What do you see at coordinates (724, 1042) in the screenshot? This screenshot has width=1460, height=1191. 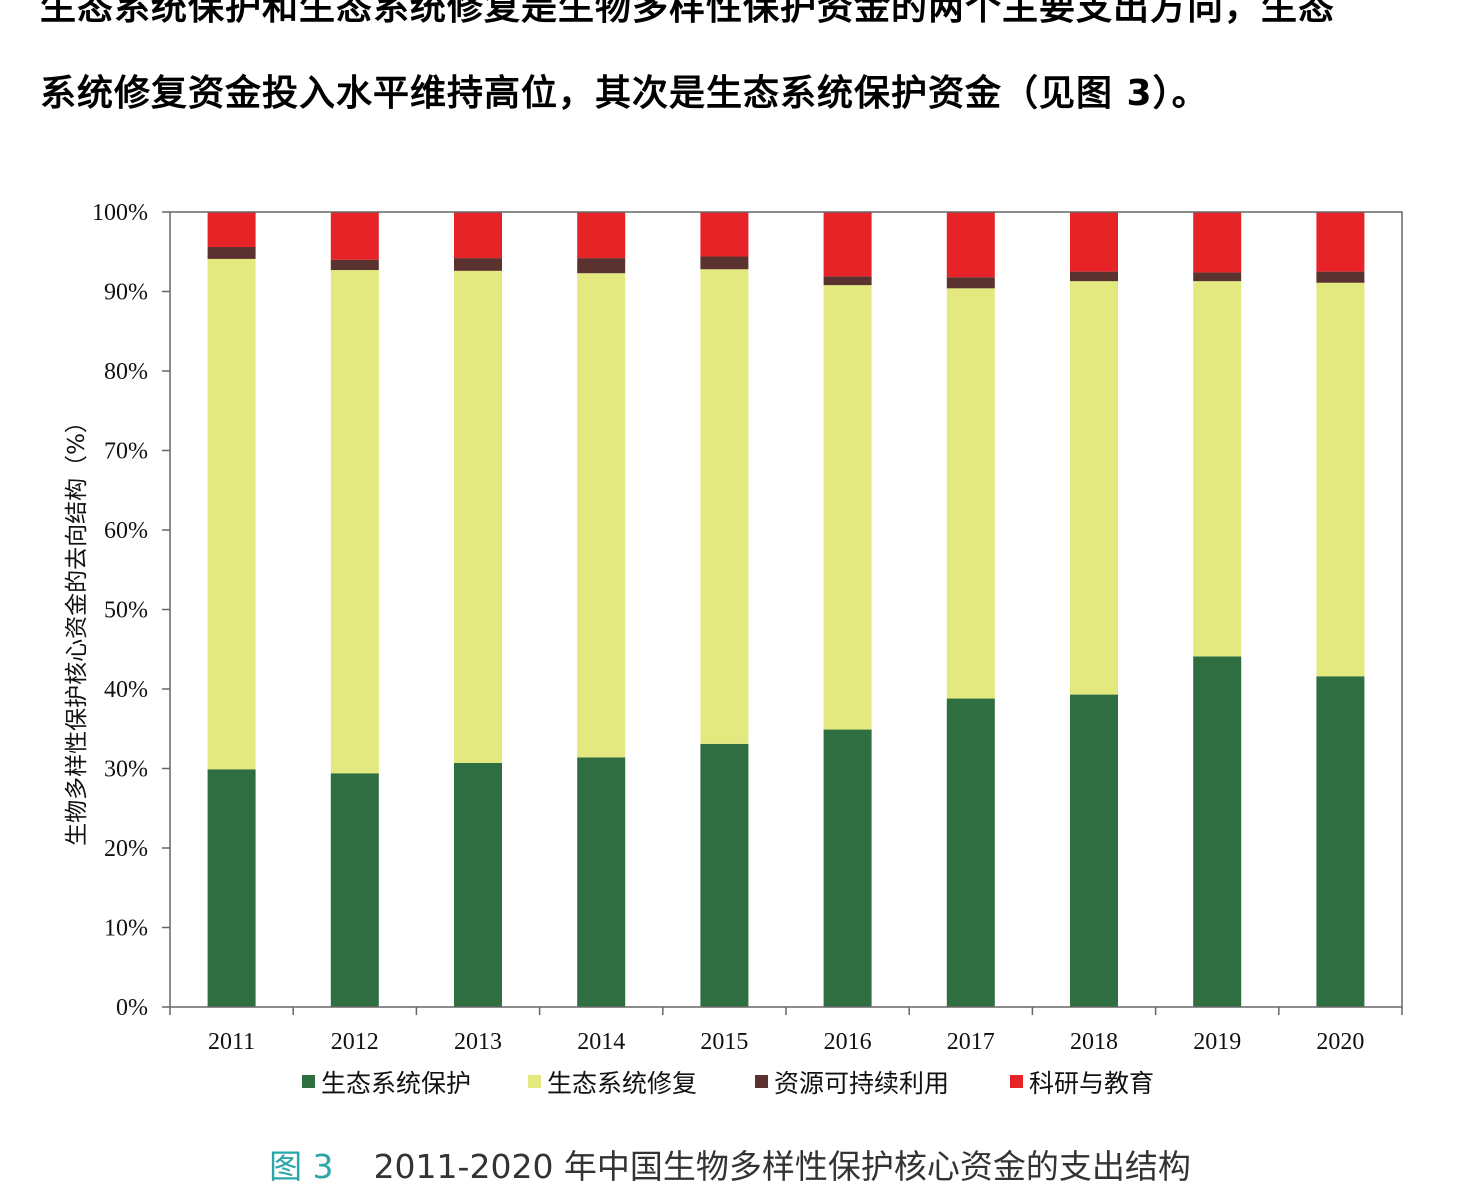 I see `x-tick-label-2015: 2015` at bounding box center [724, 1042].